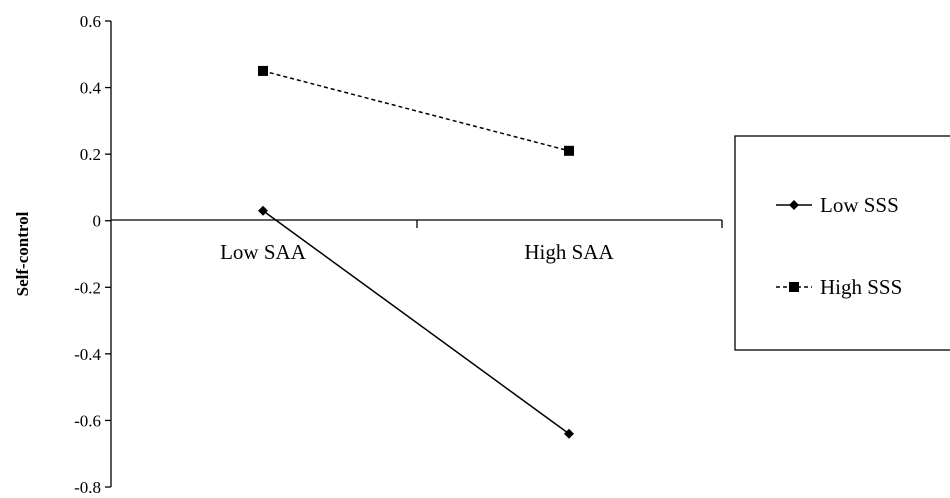  I want to click on y-tick-label: -0.4, so click(87, 354).